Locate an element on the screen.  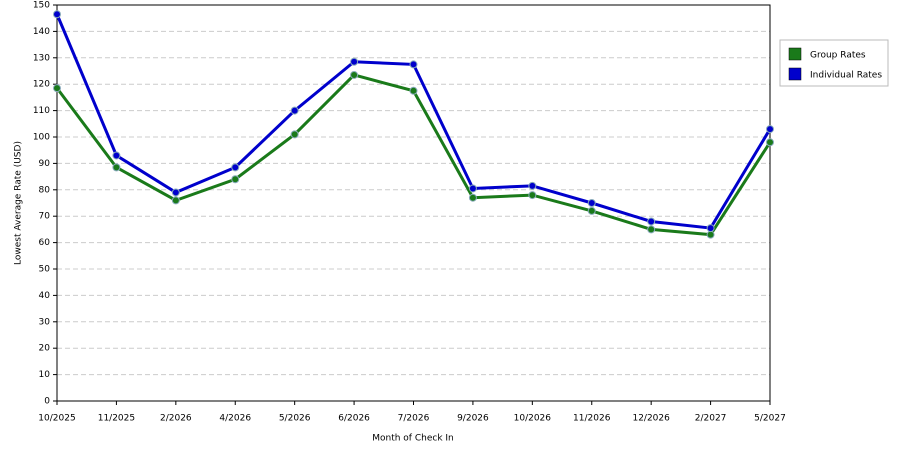
y-tick-label: 80 is located at coordinates (45, 190).